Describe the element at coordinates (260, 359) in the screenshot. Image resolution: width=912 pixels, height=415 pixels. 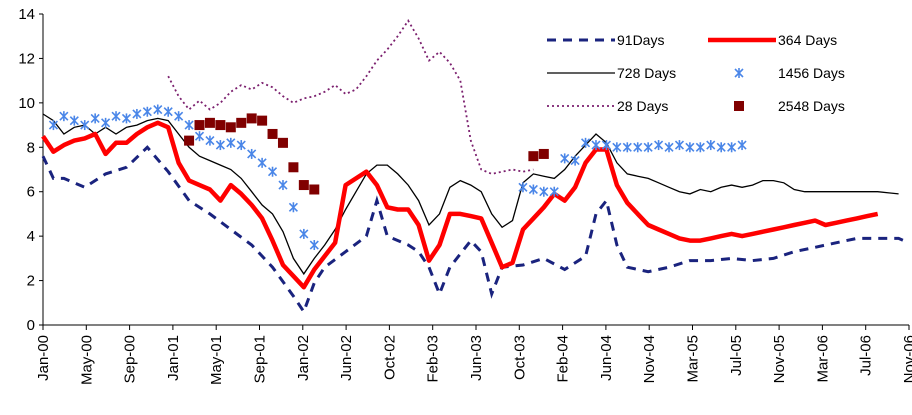
I see `x-tick-label: Sep-01` at that location.